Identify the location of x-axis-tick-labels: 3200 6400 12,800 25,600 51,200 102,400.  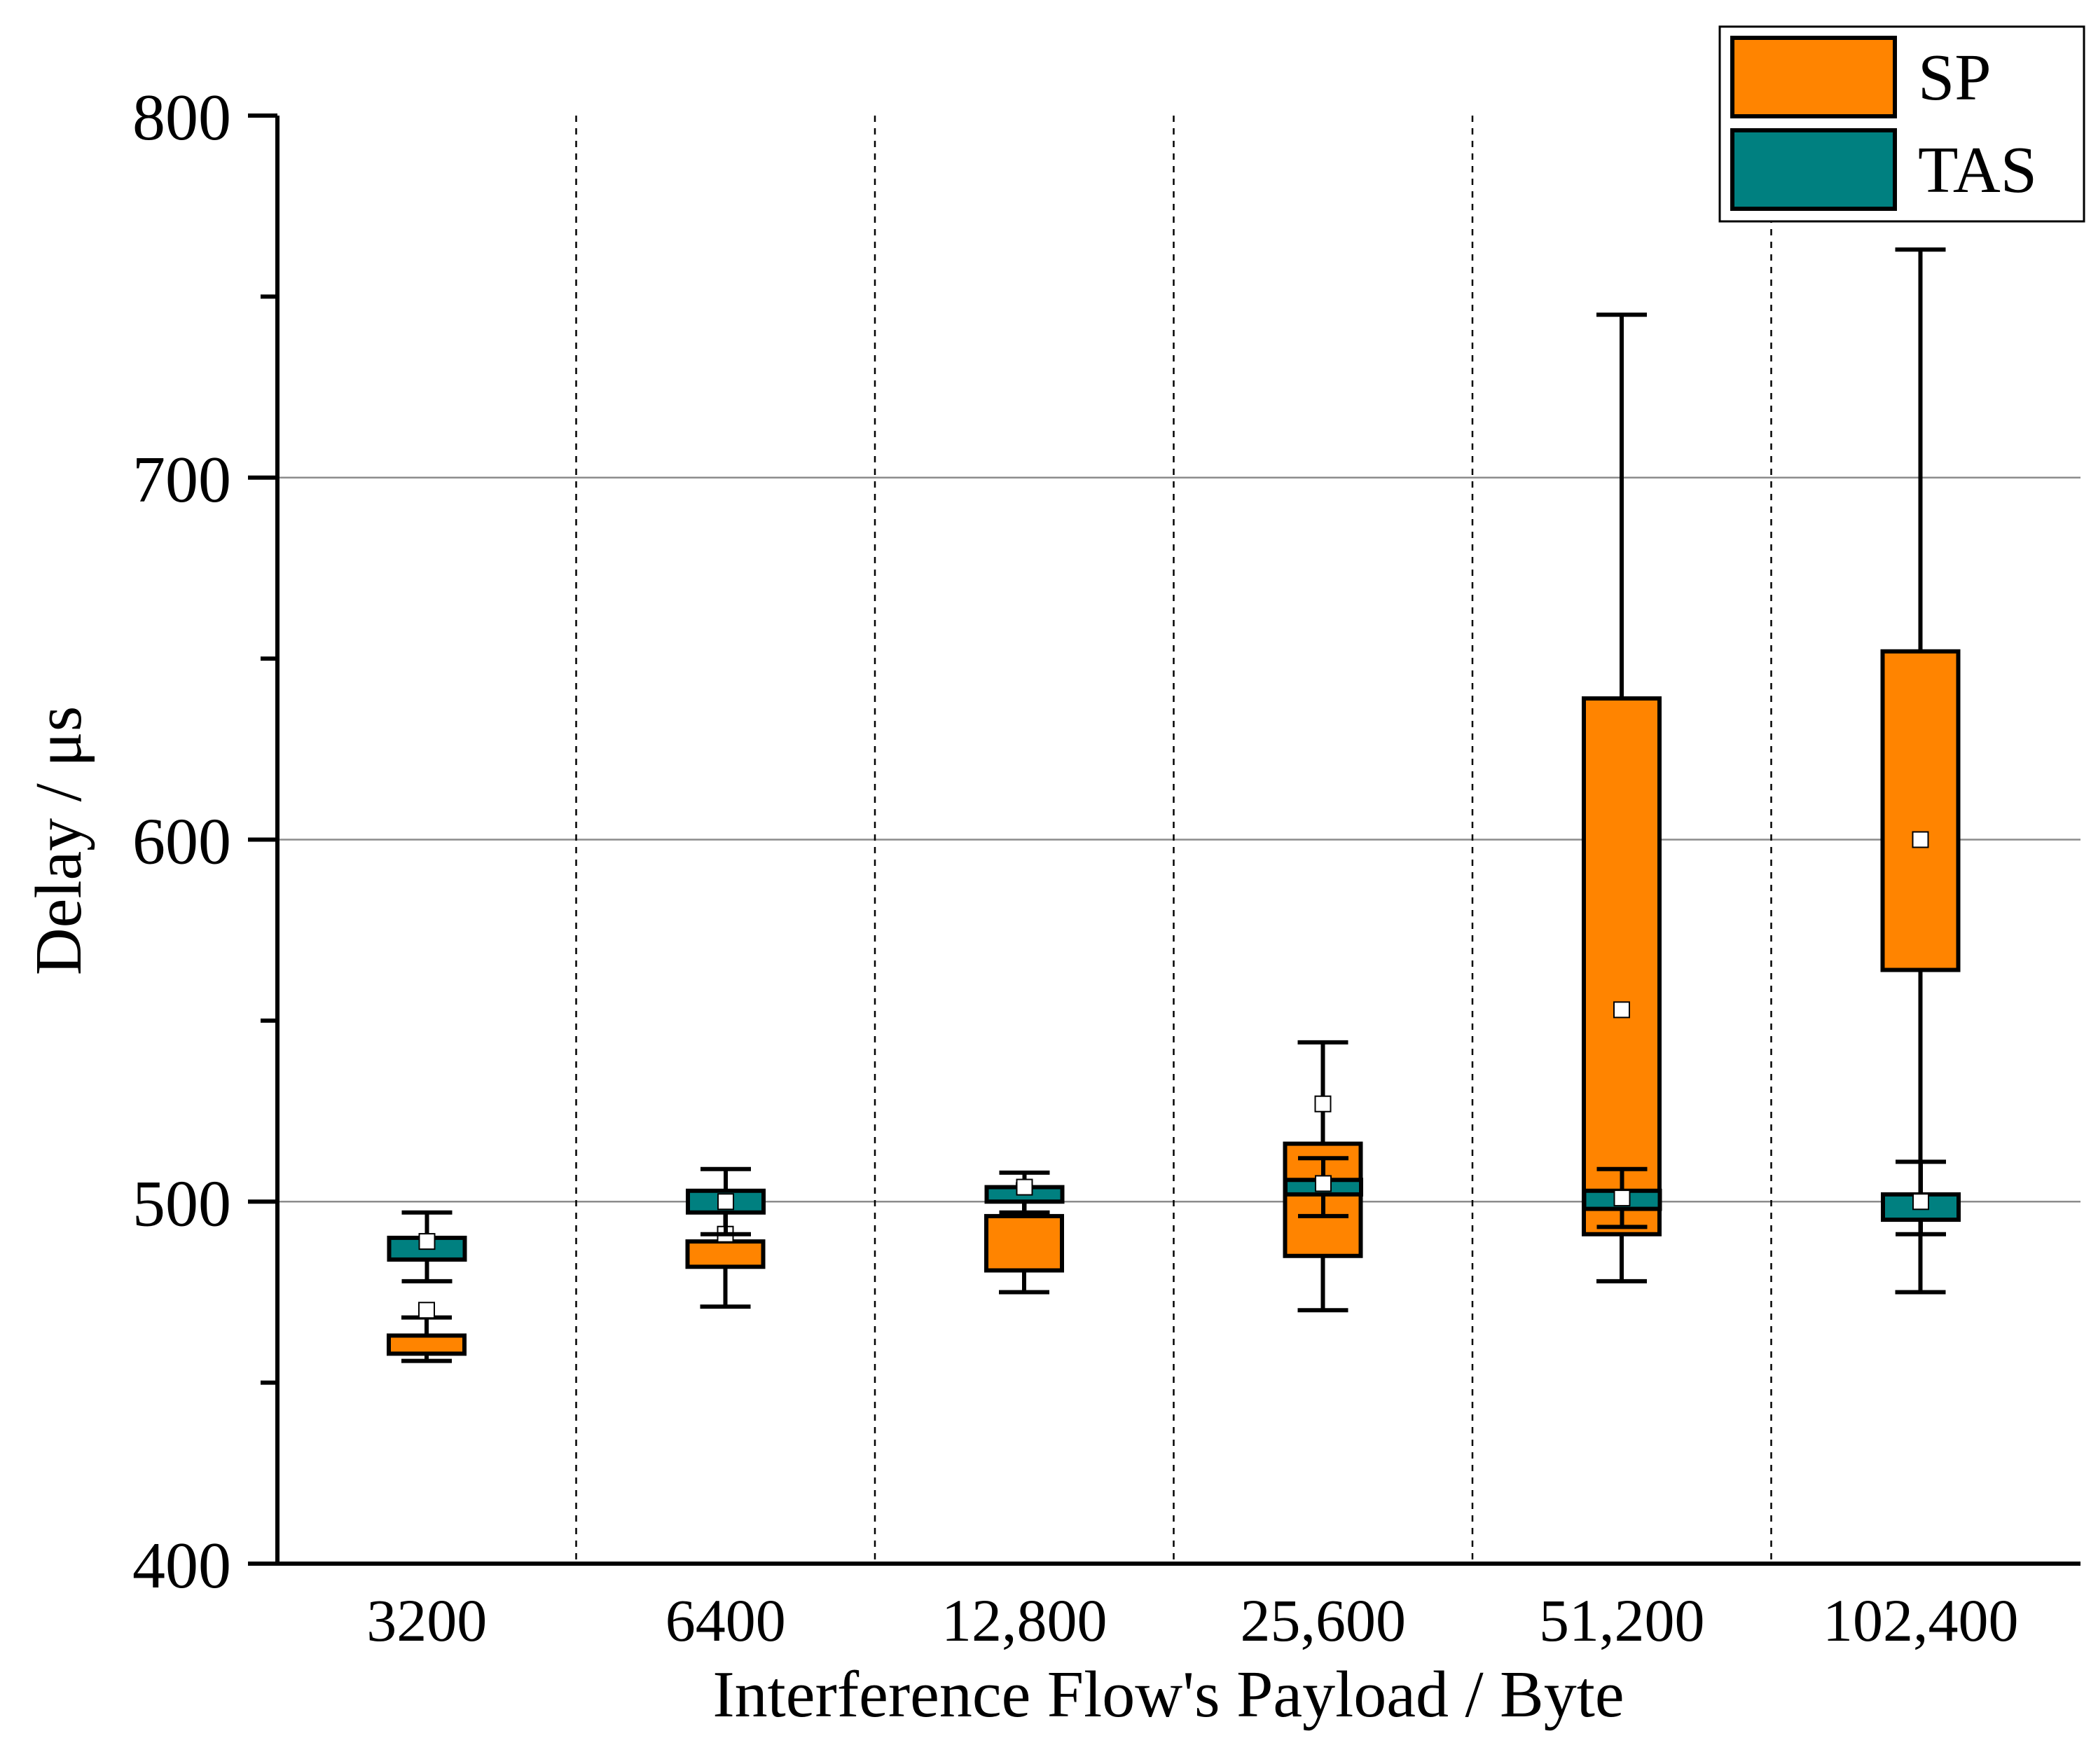
(1192, 1620).